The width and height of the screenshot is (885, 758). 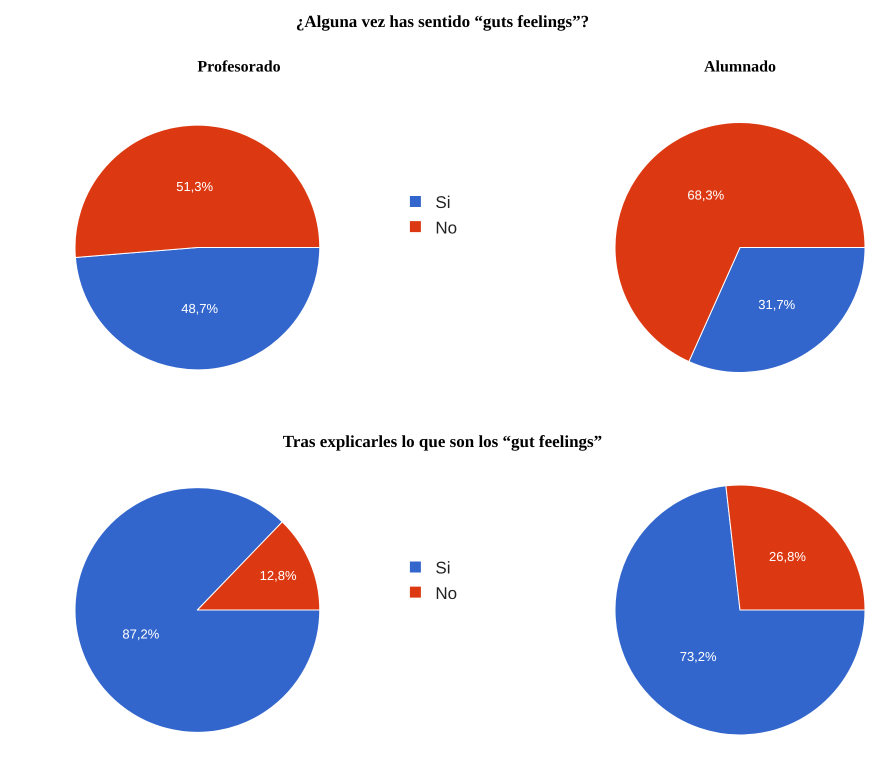 What do you see at coordinates (787, 556) in the screenshot?
I see `data-label: 26,8%` at bounding box center [787, 556].